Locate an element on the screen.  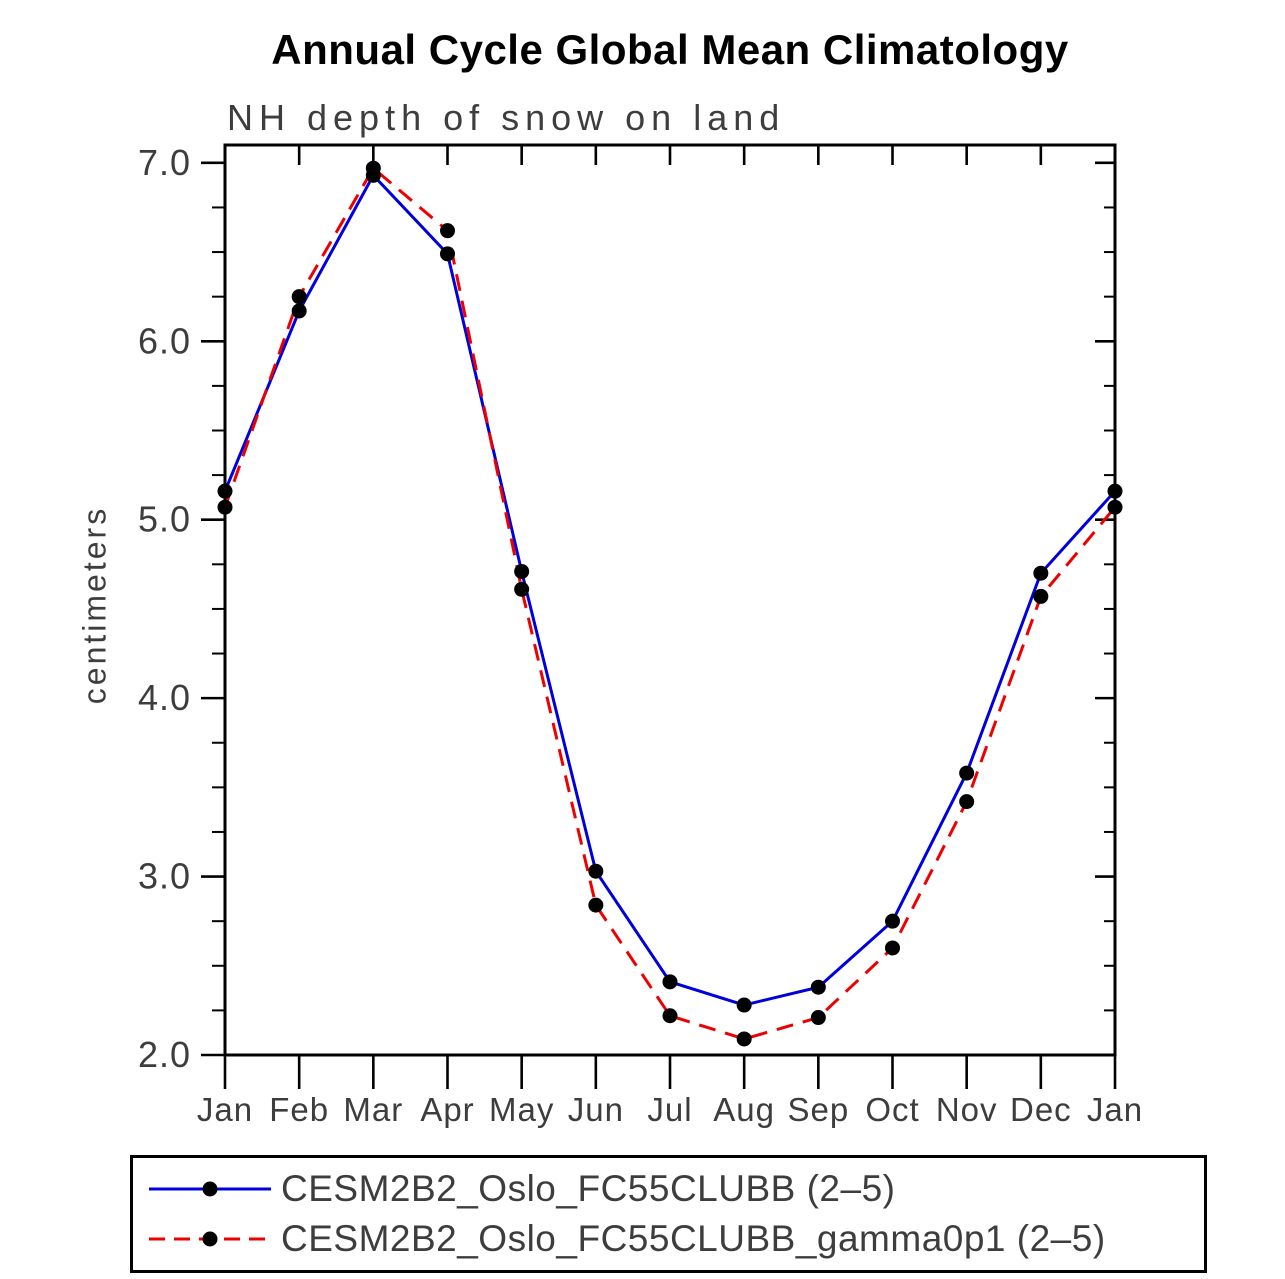
data-point-series1-Jul is located at coordinates (670, 1016).